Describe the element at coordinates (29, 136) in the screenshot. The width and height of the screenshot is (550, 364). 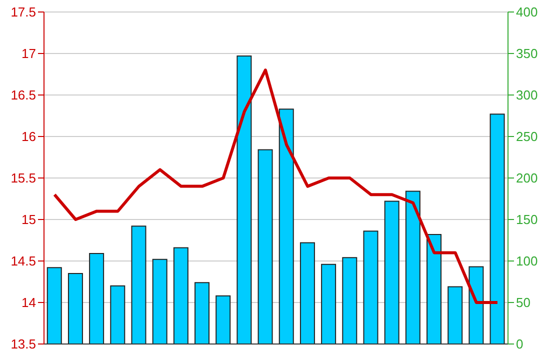
I see `y-tick-label: 16` at that location.